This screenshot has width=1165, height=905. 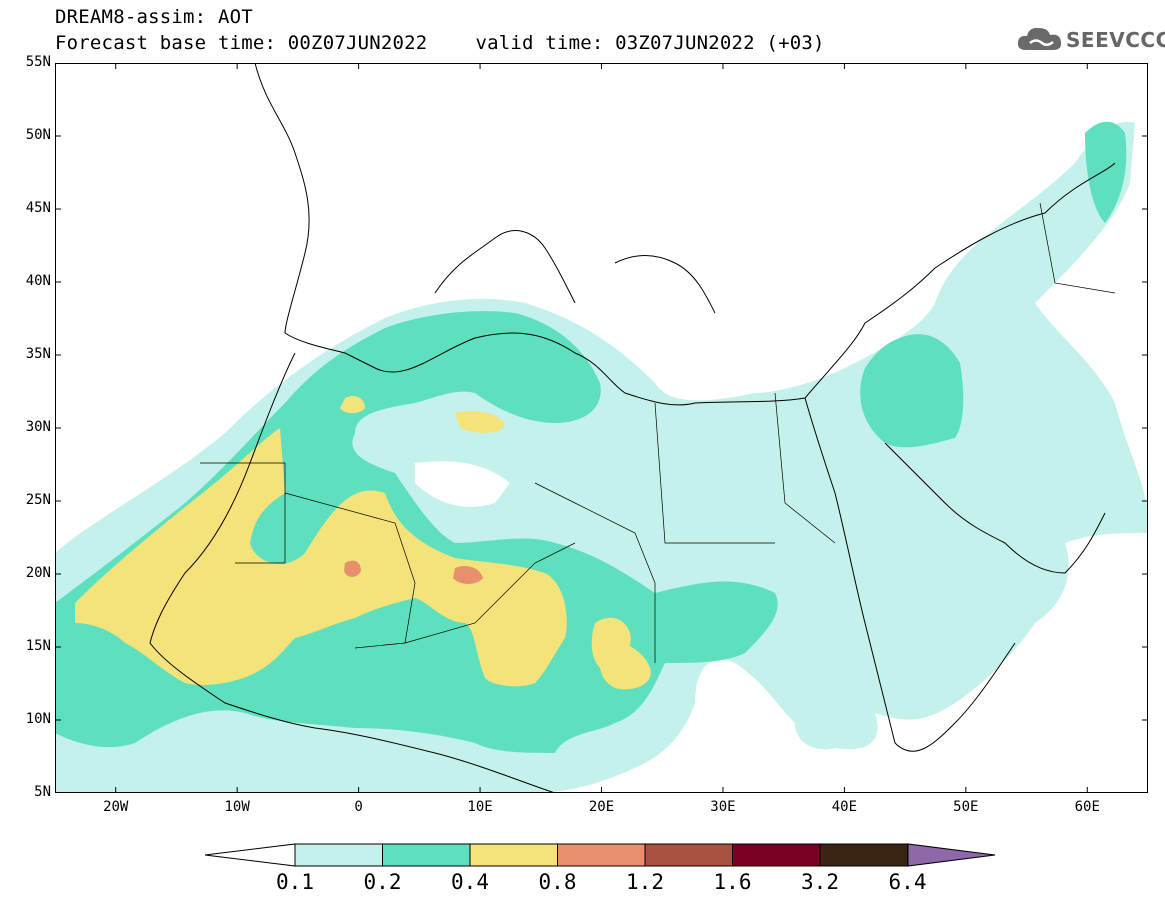 What do you see at coordinates (1087, 807) in the screenshot?
I see `lon-label-60E: 60E` at bounding box center [1087, 807].